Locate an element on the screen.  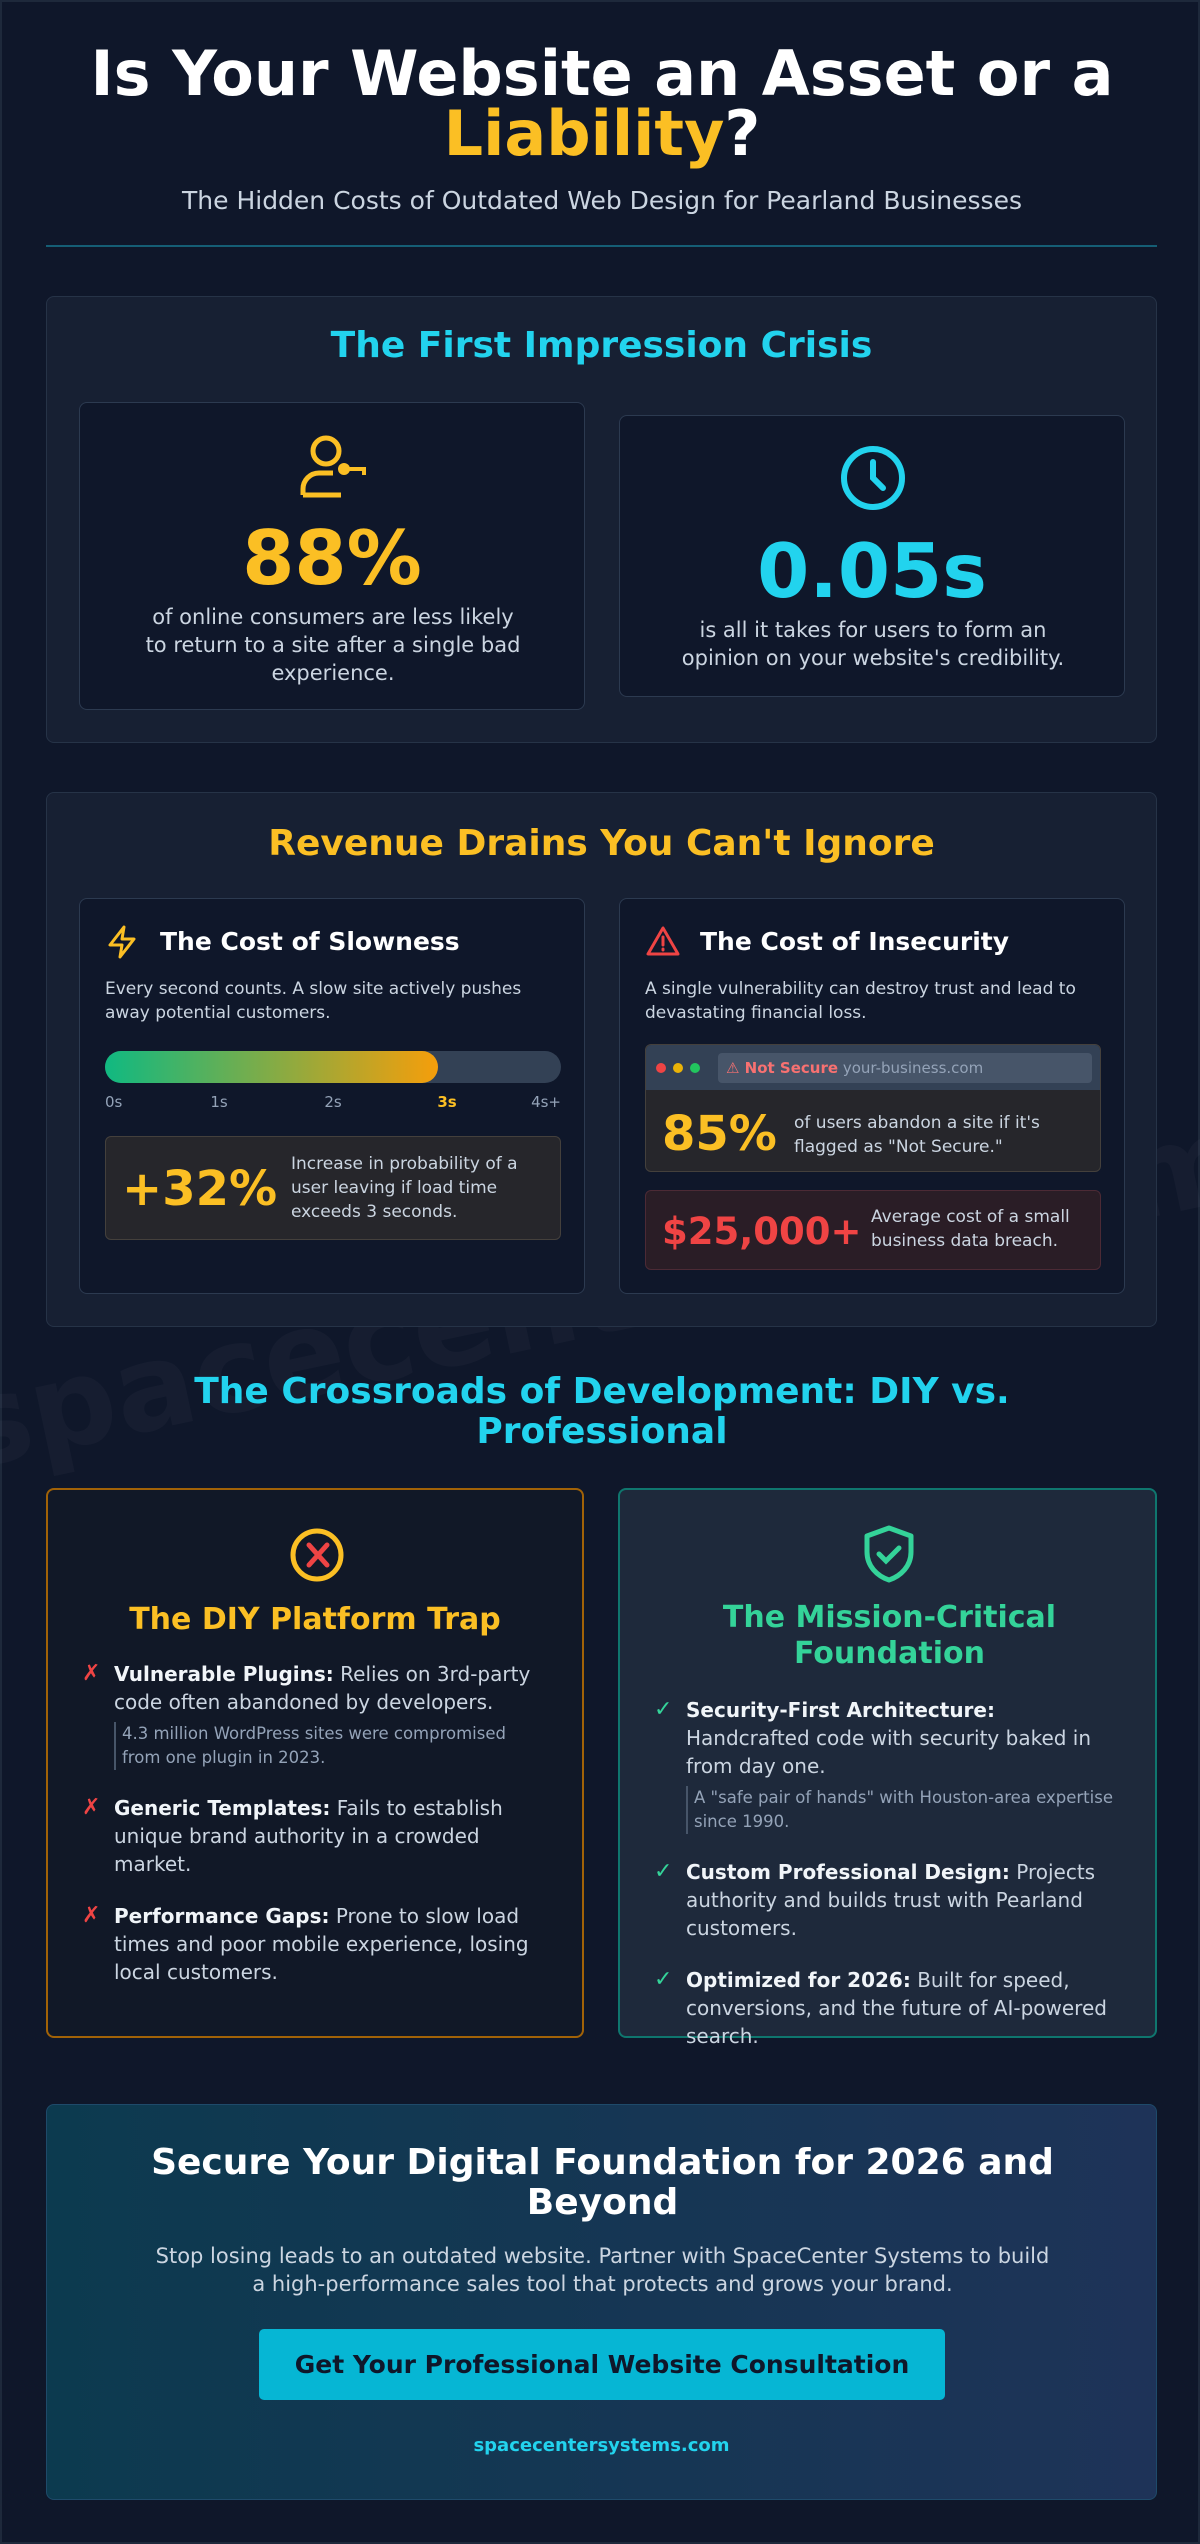
bolt-icon is located at coordinates (122, 942).